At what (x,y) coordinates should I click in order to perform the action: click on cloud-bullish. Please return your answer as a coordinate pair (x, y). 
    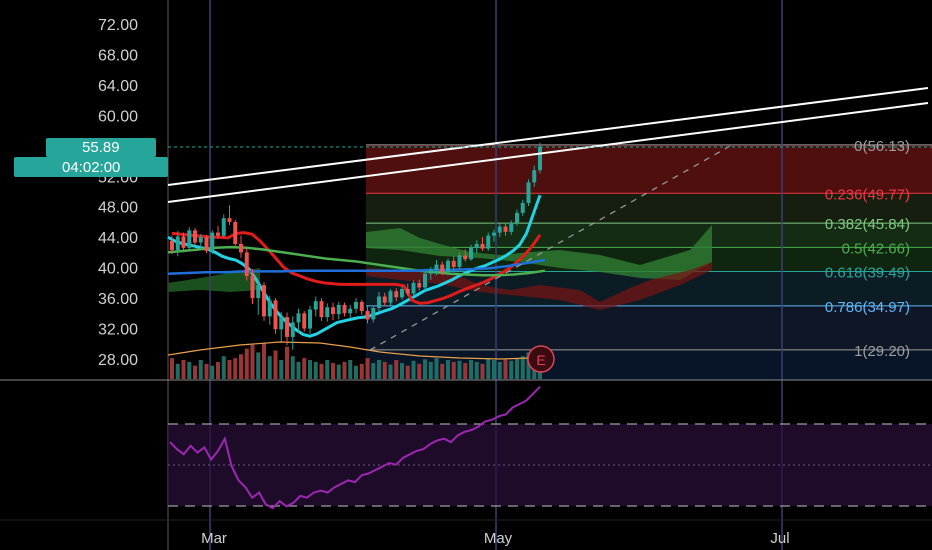
    Looking at the image, I should click on (214, 280).